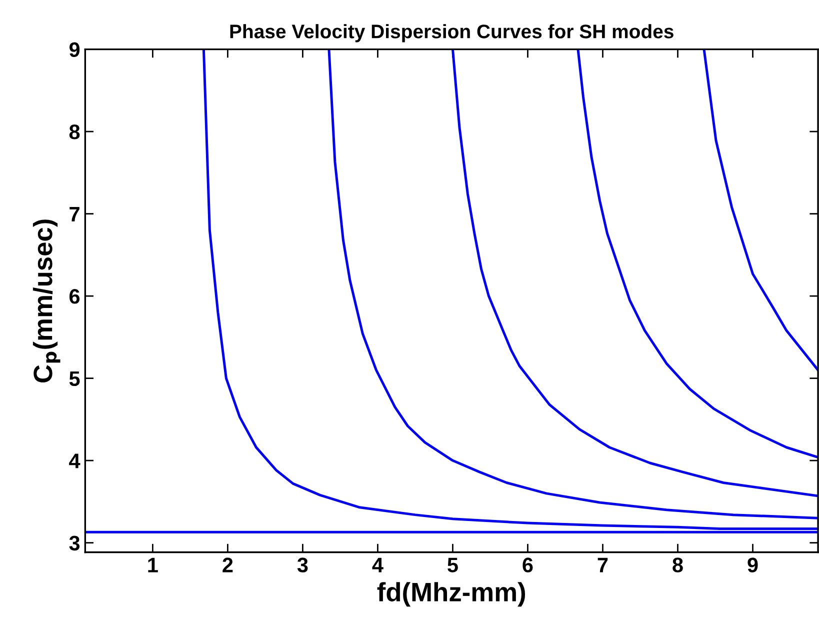  I want to click on x-tick-label: 9, so click(753, 565).